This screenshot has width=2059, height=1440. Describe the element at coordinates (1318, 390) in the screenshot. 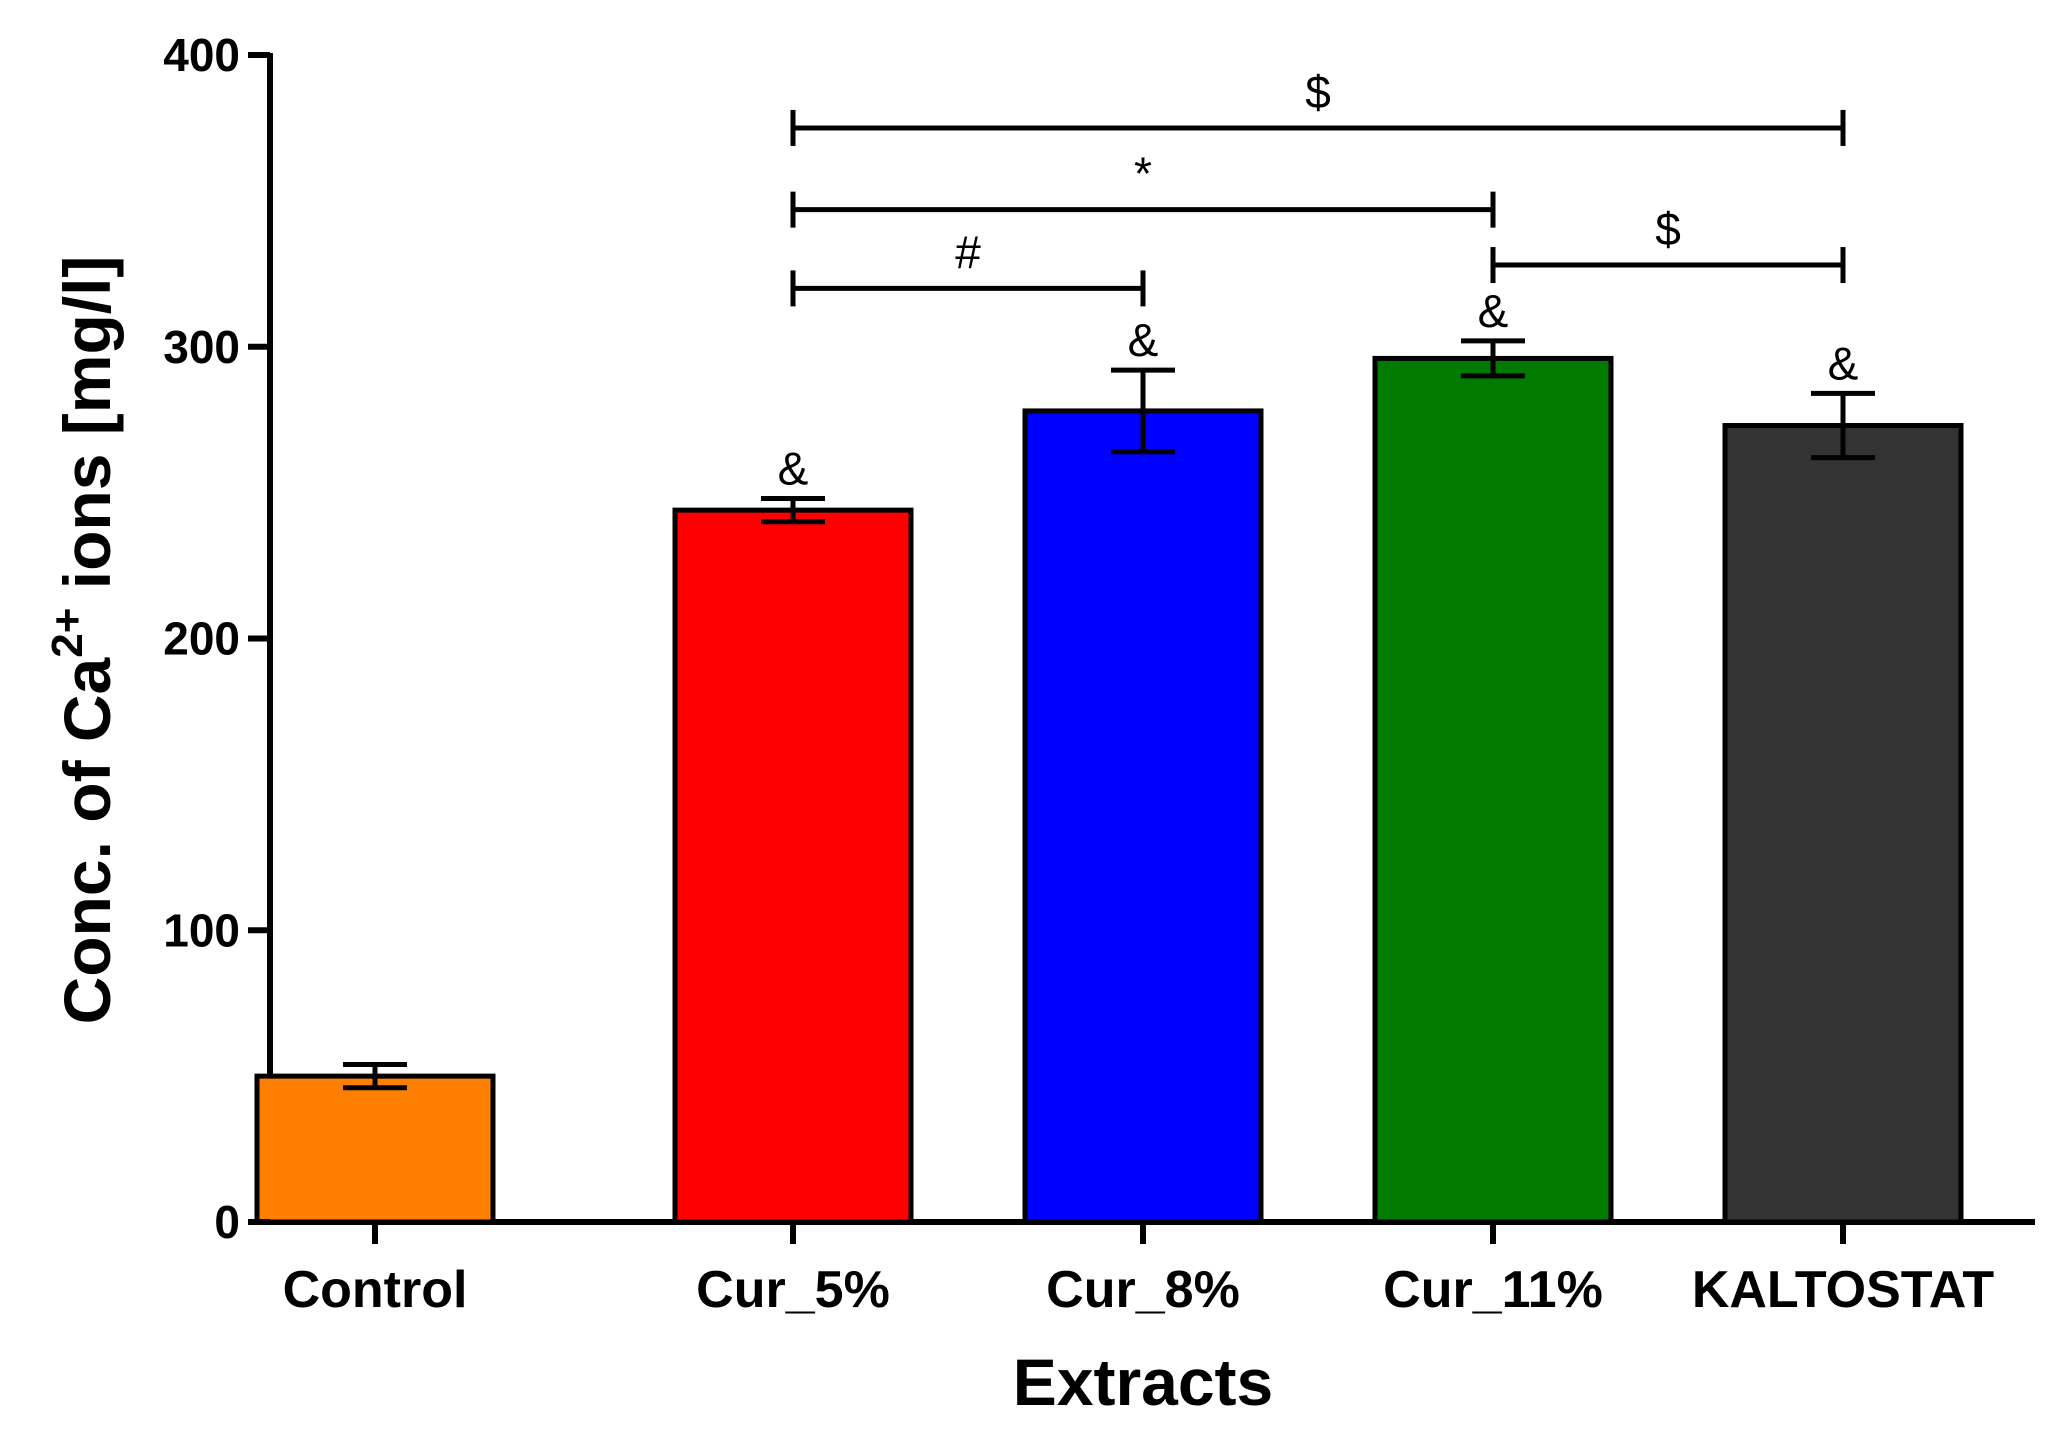

I see `significance-markers: & & & &` at that location.